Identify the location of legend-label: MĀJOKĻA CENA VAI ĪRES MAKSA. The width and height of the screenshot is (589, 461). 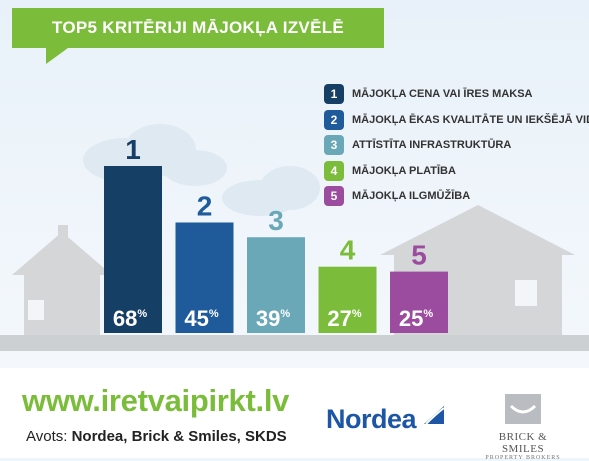
(442, 94).